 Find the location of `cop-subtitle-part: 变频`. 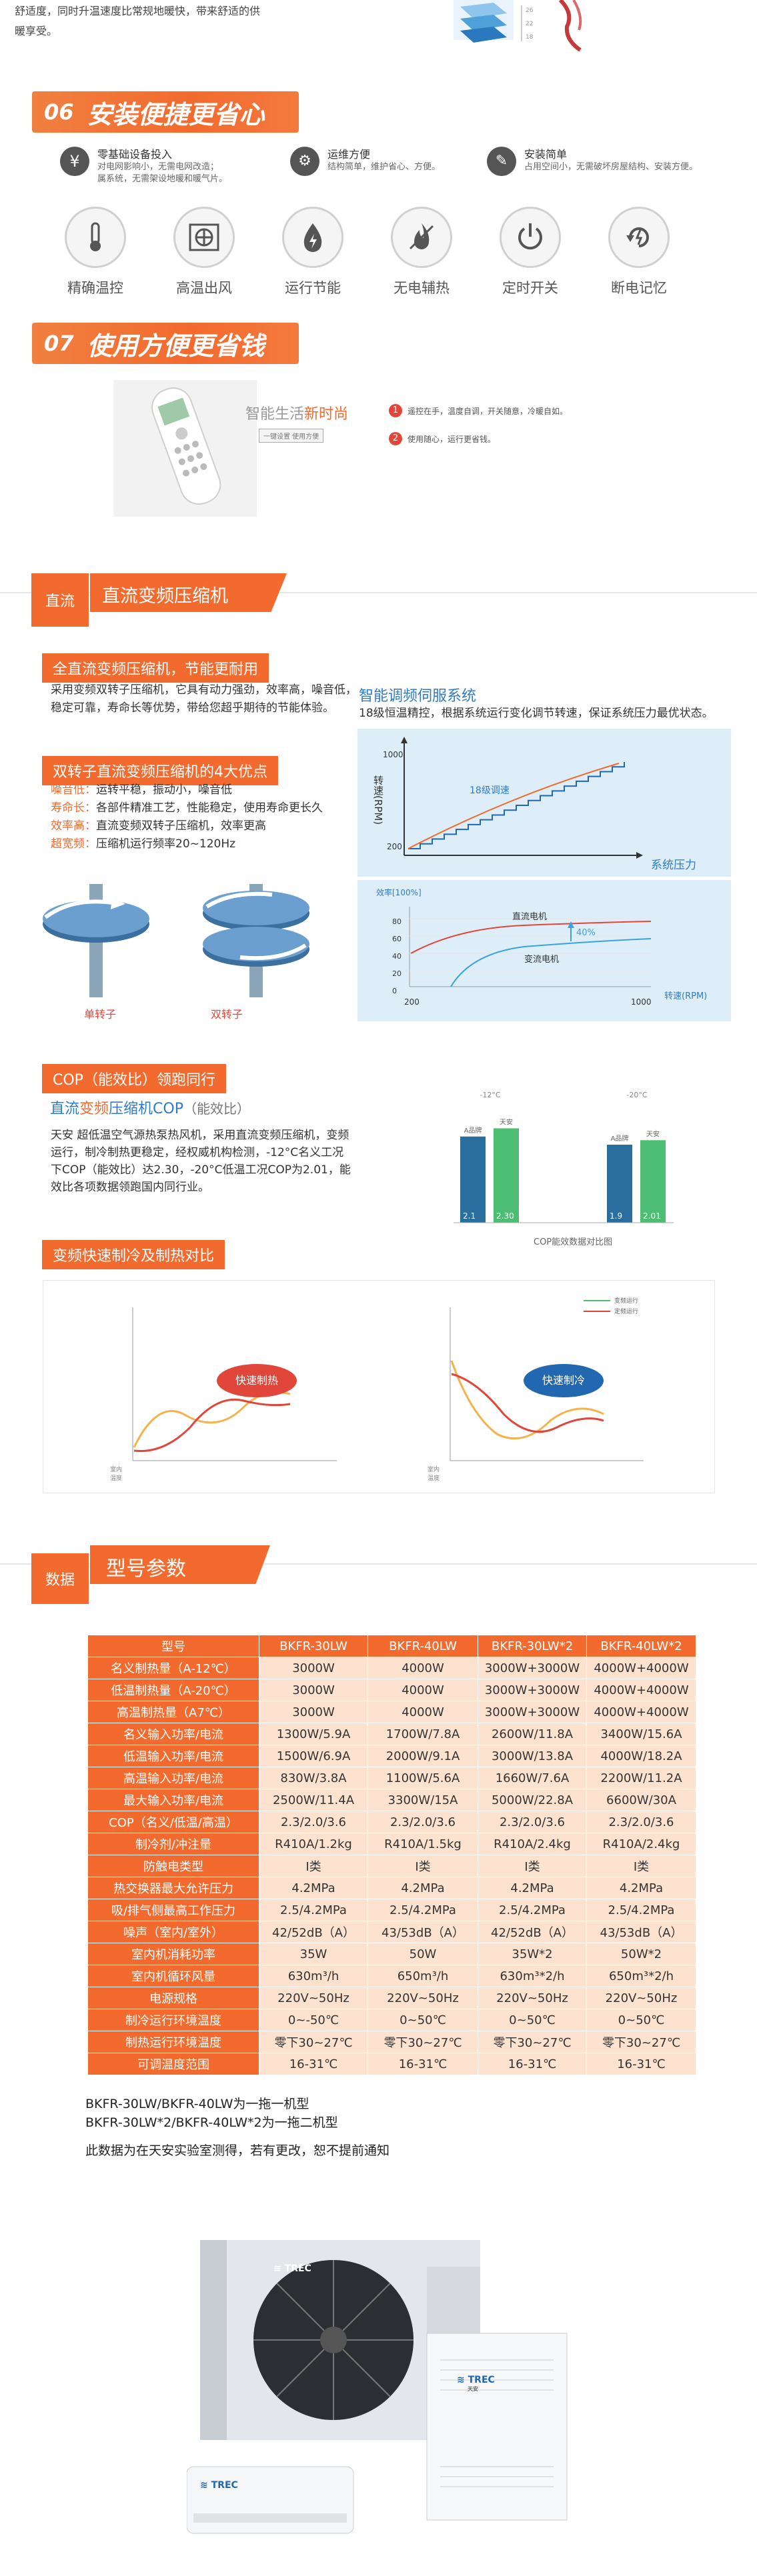

cop-subtitle-part: 变频 is located at coordinates (94, 1109).